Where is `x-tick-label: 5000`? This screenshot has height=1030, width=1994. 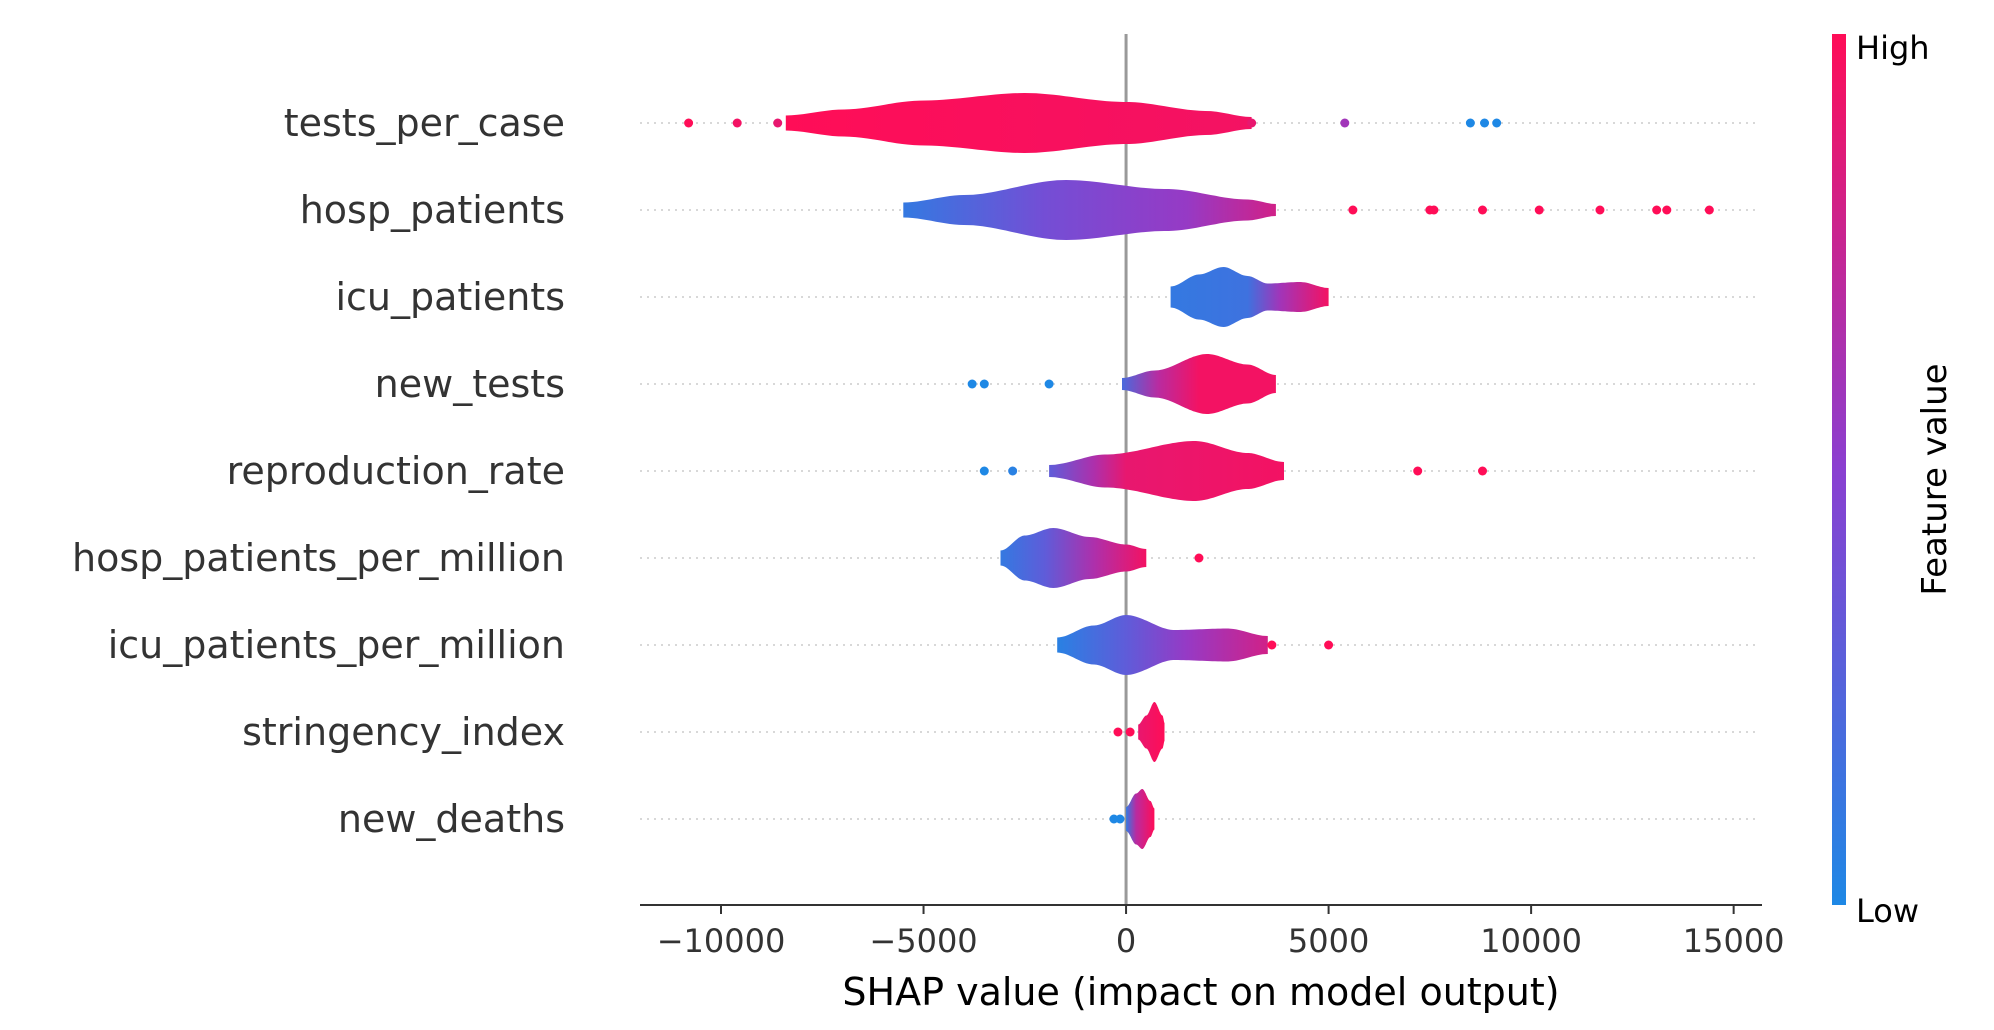
x-tick-label: 5000 is located at coordinates (1328, 941).